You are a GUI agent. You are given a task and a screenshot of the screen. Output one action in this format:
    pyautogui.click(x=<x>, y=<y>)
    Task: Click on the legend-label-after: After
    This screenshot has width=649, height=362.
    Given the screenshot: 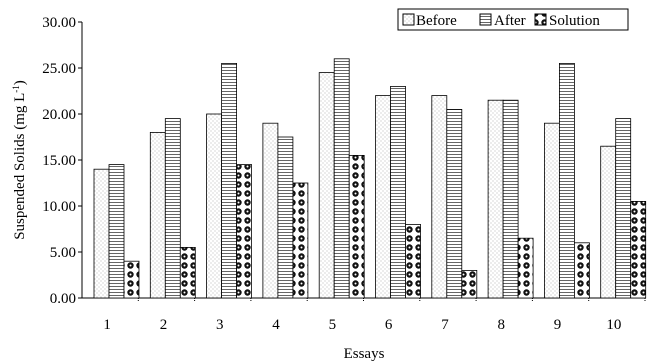 What is the action you would take?
    pyautogui.click(x=510, y=21)
    